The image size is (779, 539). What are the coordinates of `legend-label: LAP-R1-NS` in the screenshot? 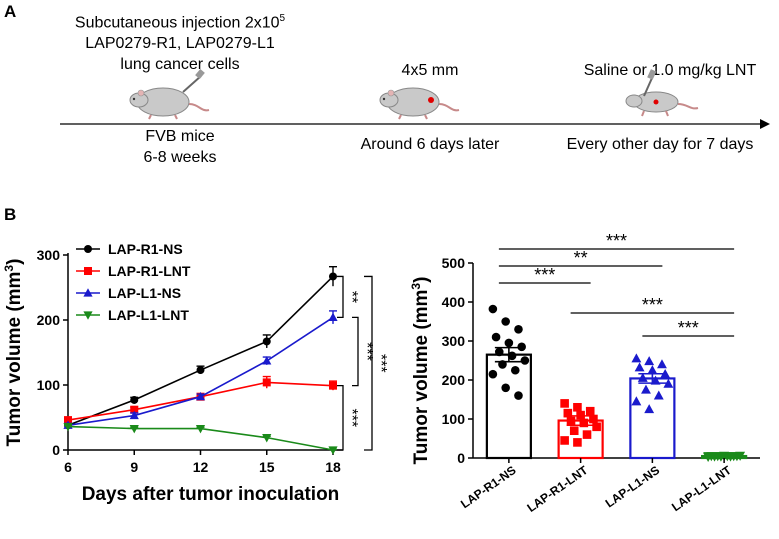 It's located at (145, 249).